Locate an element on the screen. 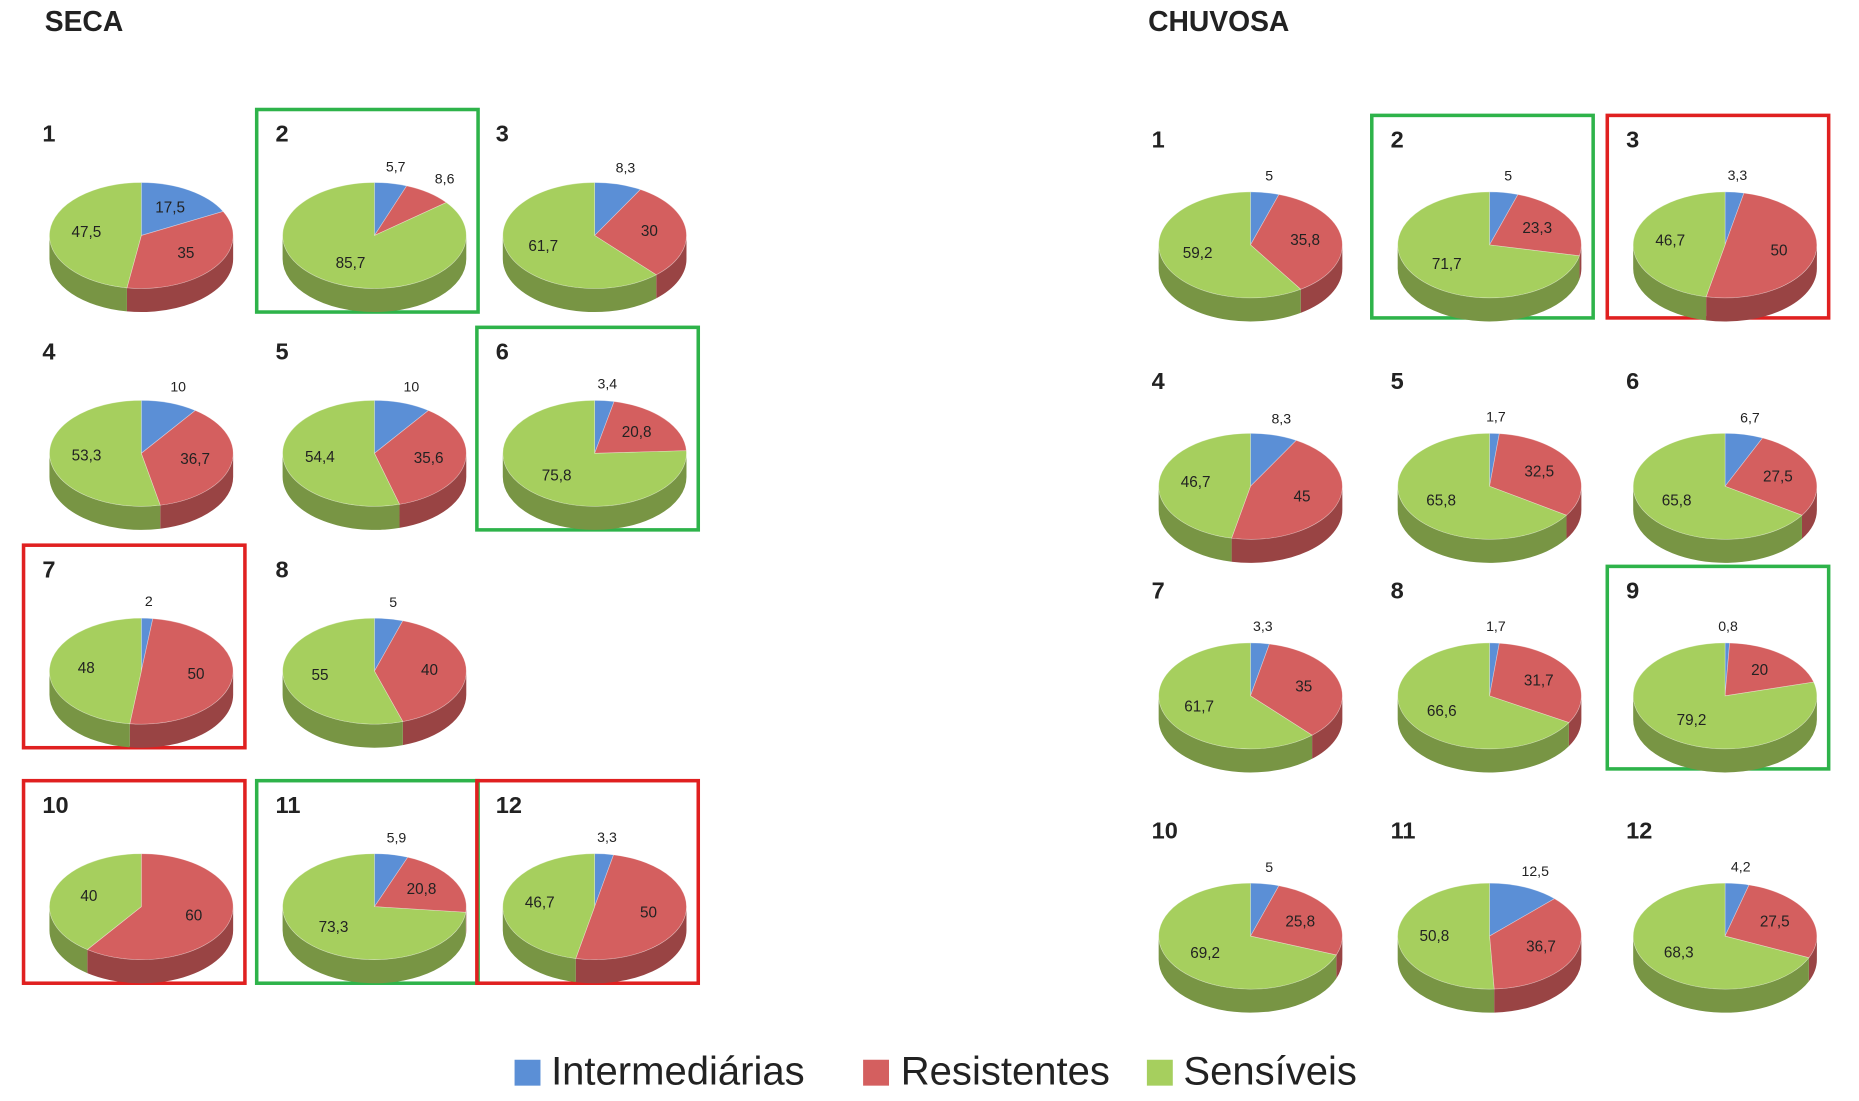  pie-title: 12 is located at coordinates (509, 805).